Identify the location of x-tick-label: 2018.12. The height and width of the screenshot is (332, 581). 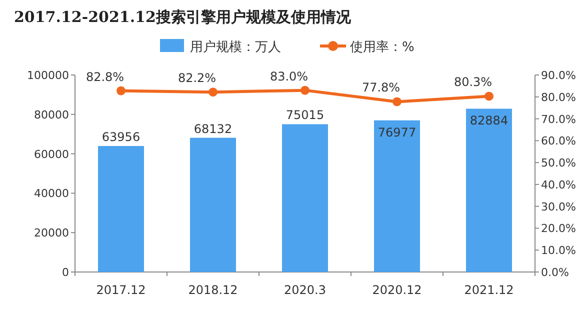
(213, 290).